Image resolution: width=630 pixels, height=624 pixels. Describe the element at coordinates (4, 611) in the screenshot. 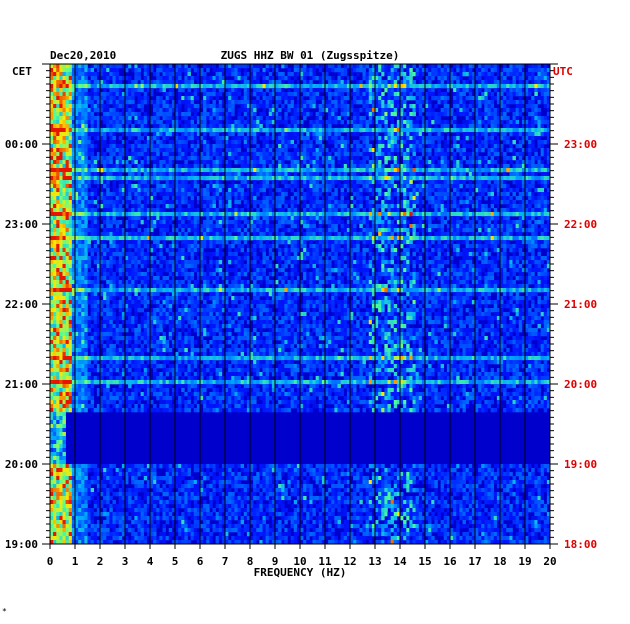

I see `corner-mark: *` at that location.